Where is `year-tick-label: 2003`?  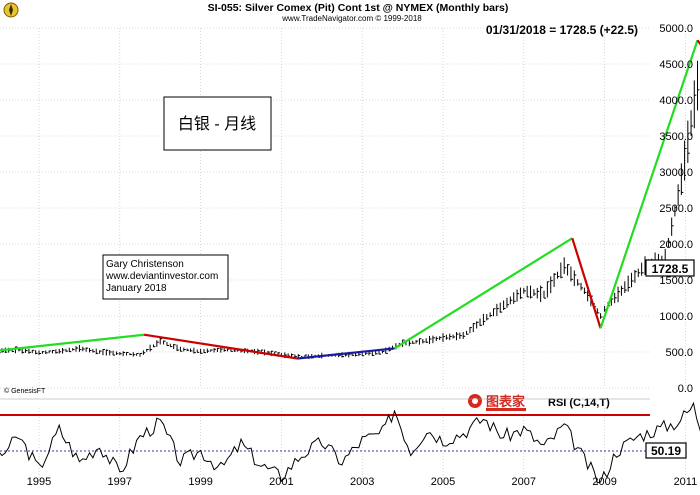
year-tick-label: 2003 is located at coordinates (362, 482).